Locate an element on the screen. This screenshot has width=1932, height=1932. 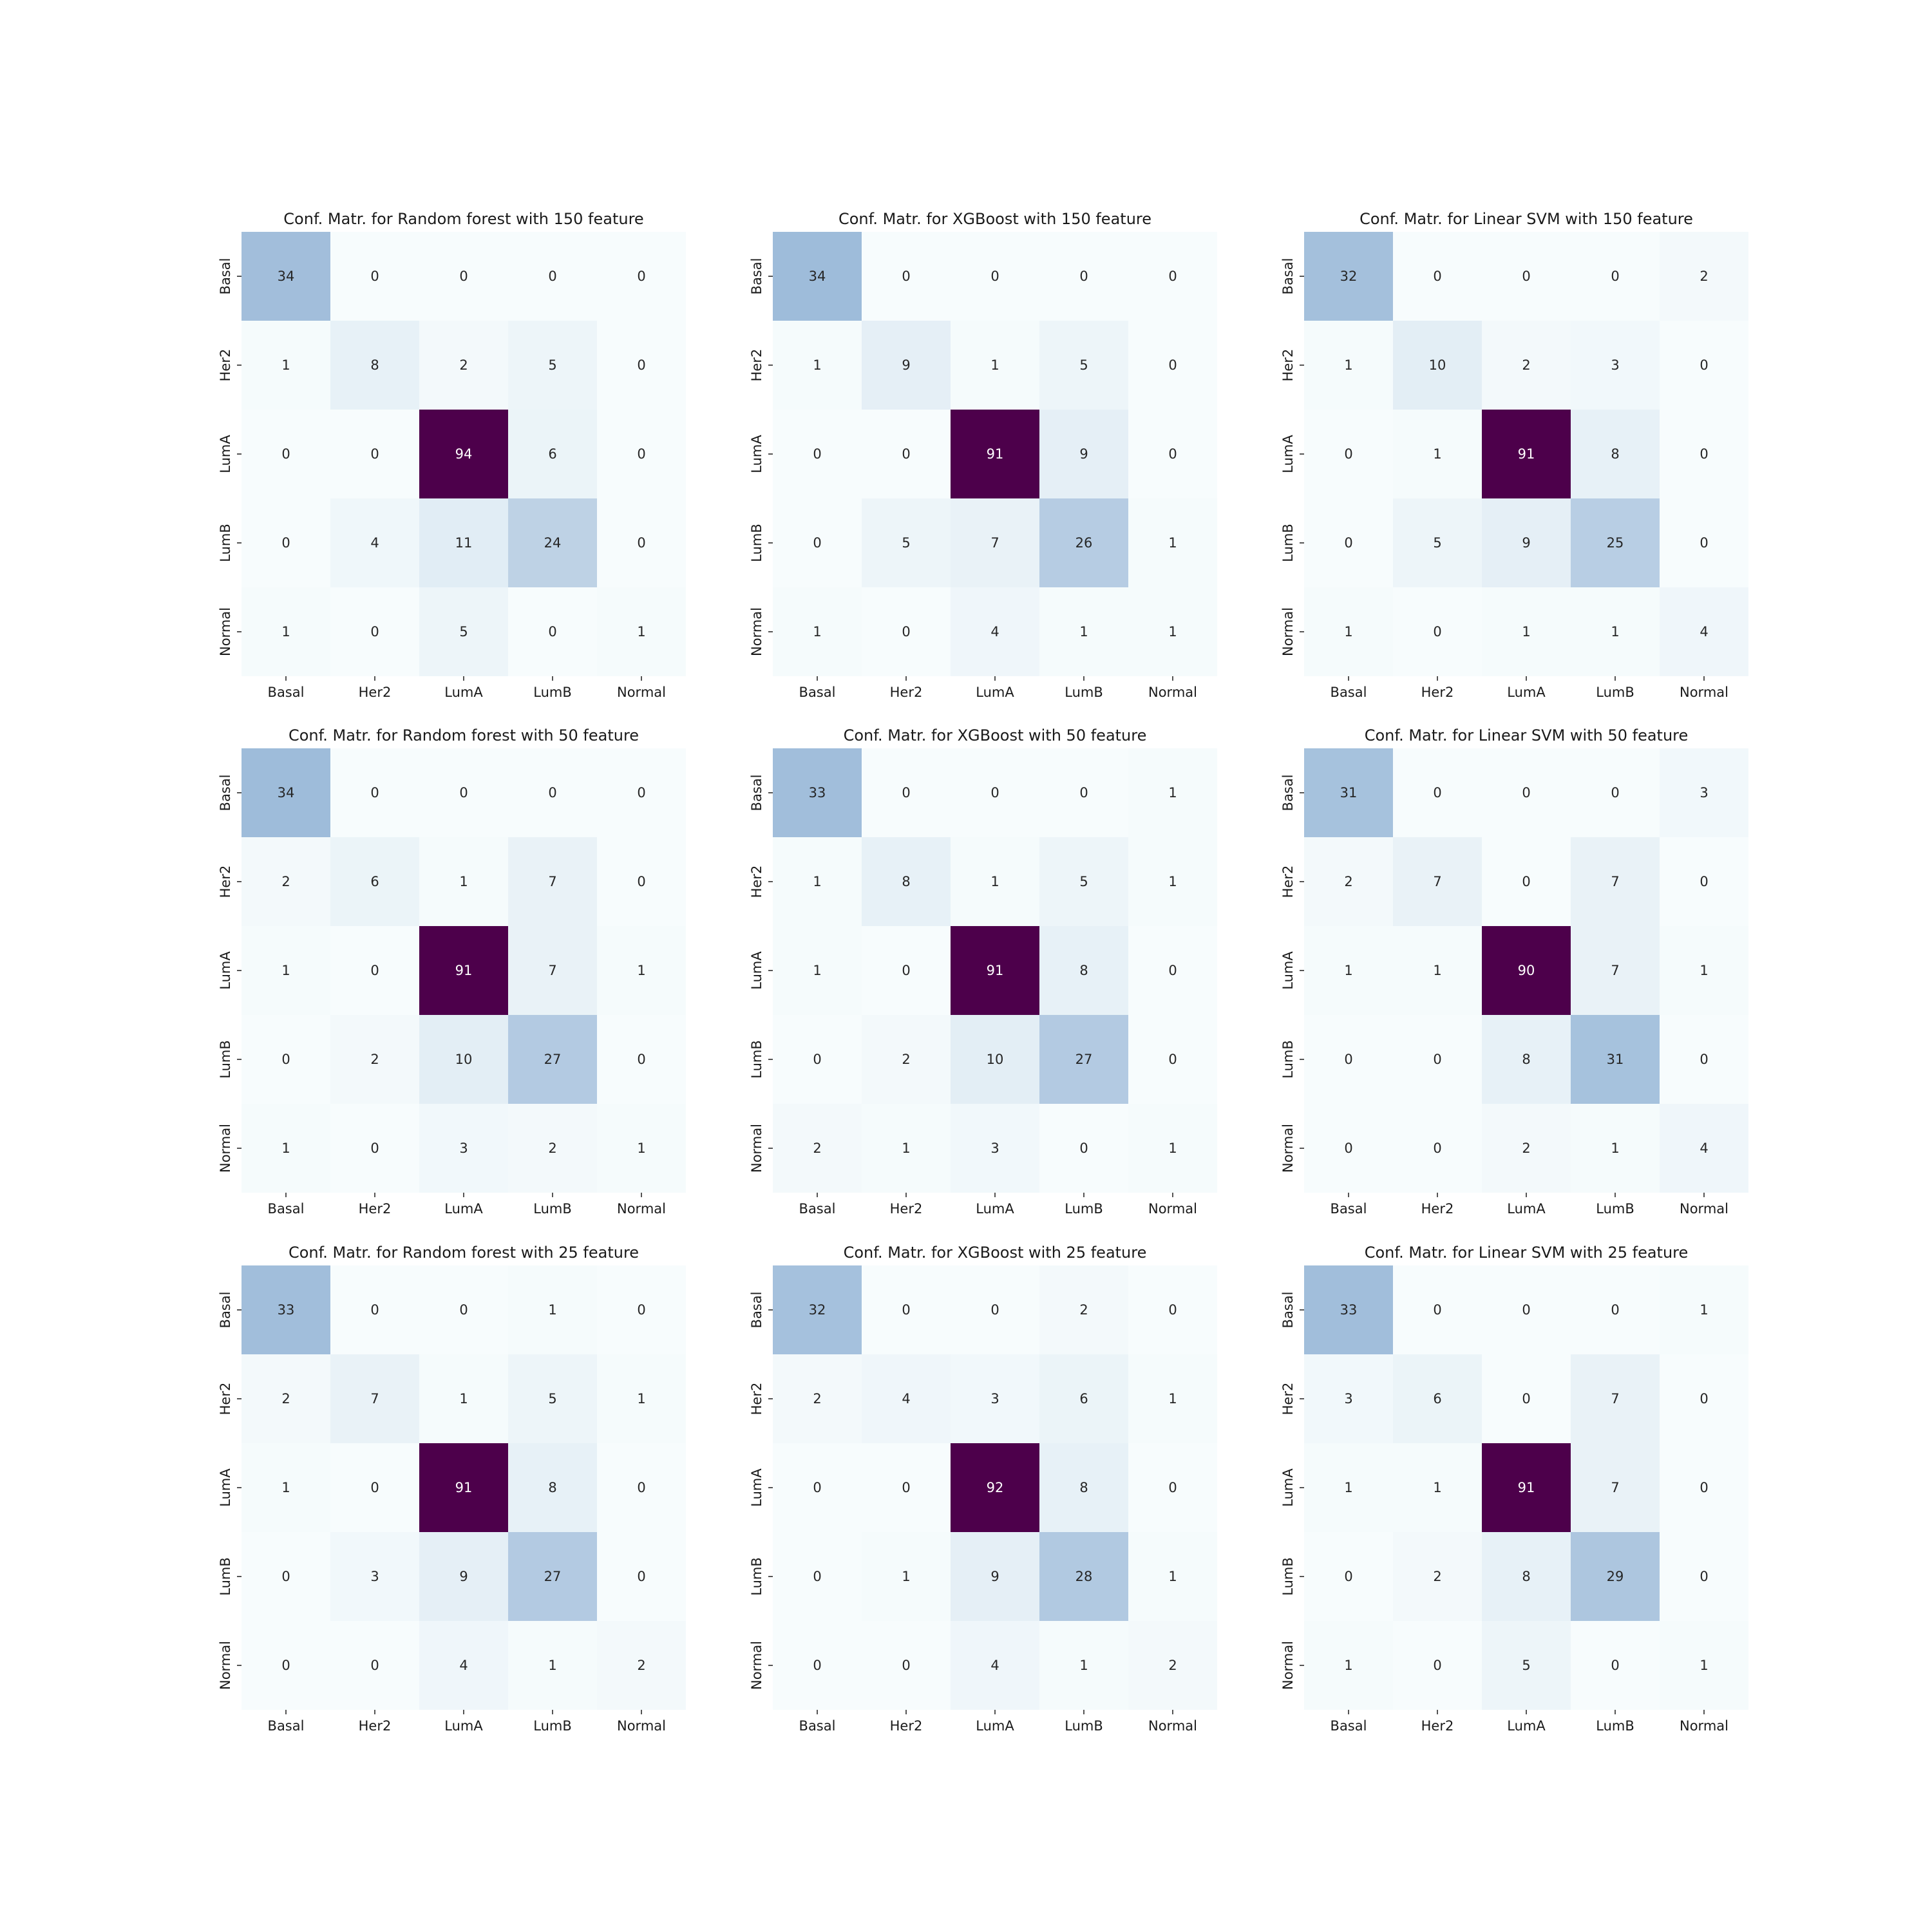
cell-value-label: 27 is located at coordinates (553, 1060).